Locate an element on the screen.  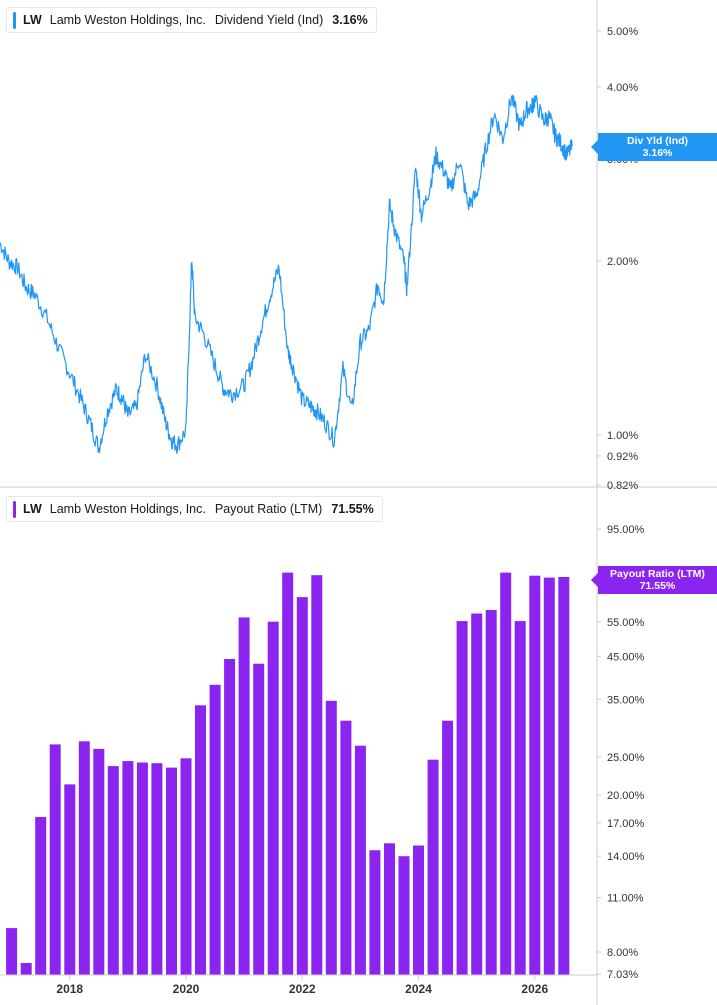
y-tick-label: 0.82% is located at coordinates (622, 486).